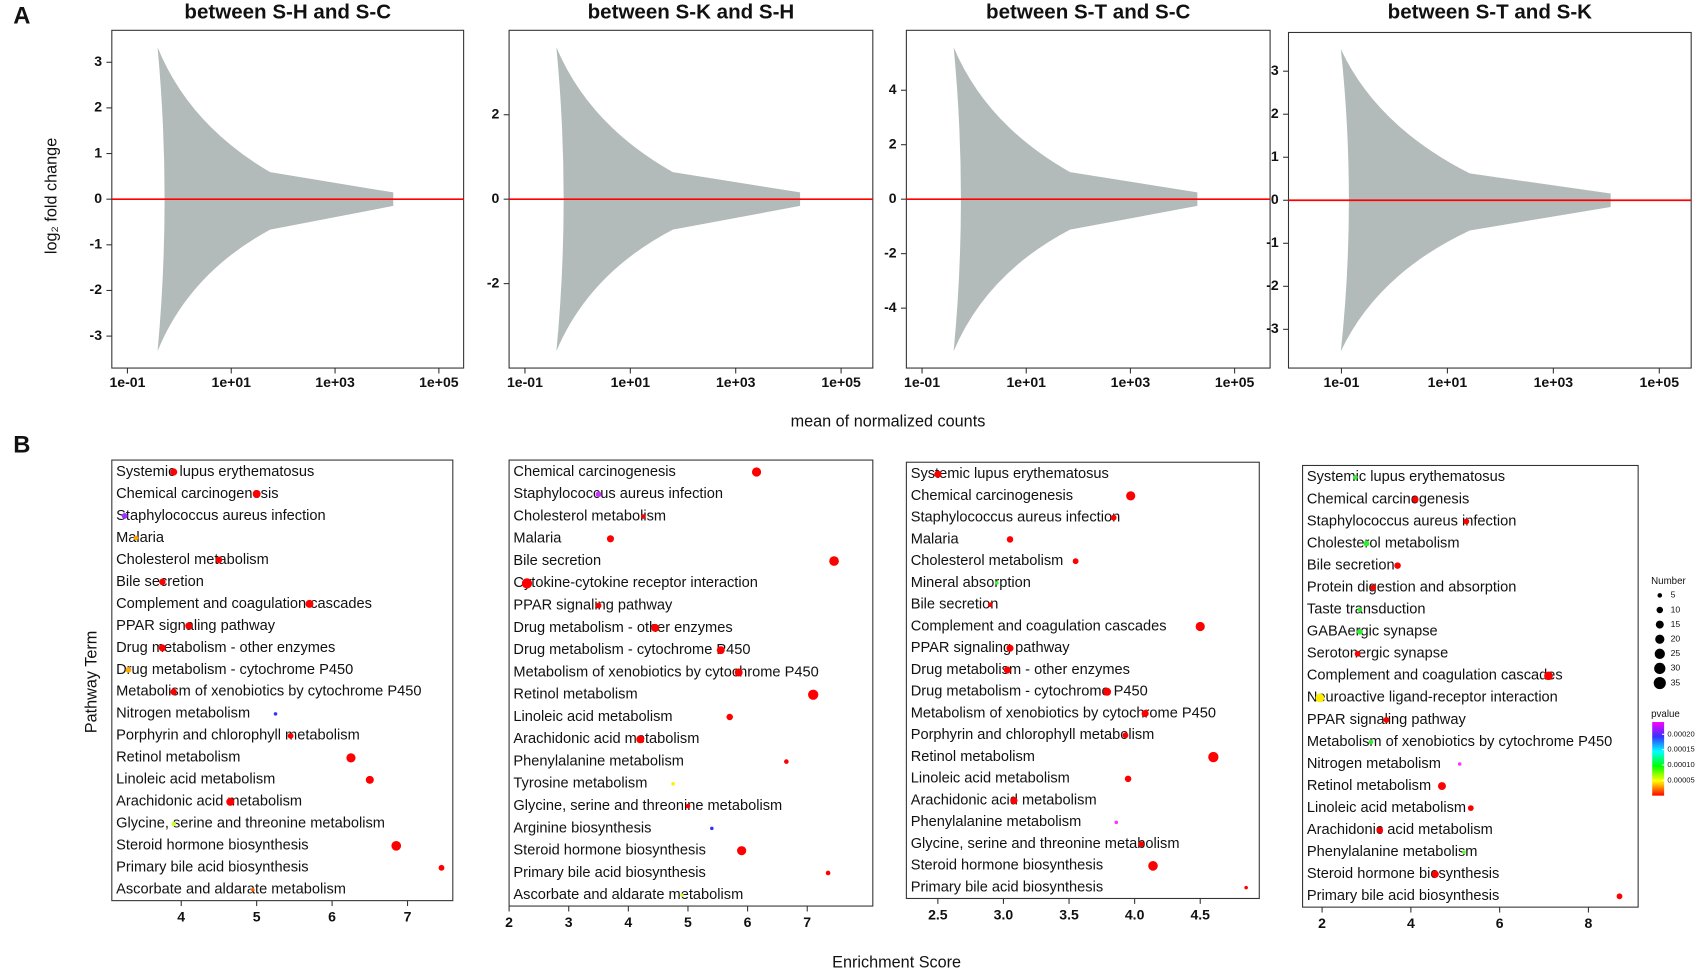 The height and width of the screenshot is (971, 1698). I want to click on pathway-term: Porphyrin and chlorophyll metabolism, so click(238, 736).